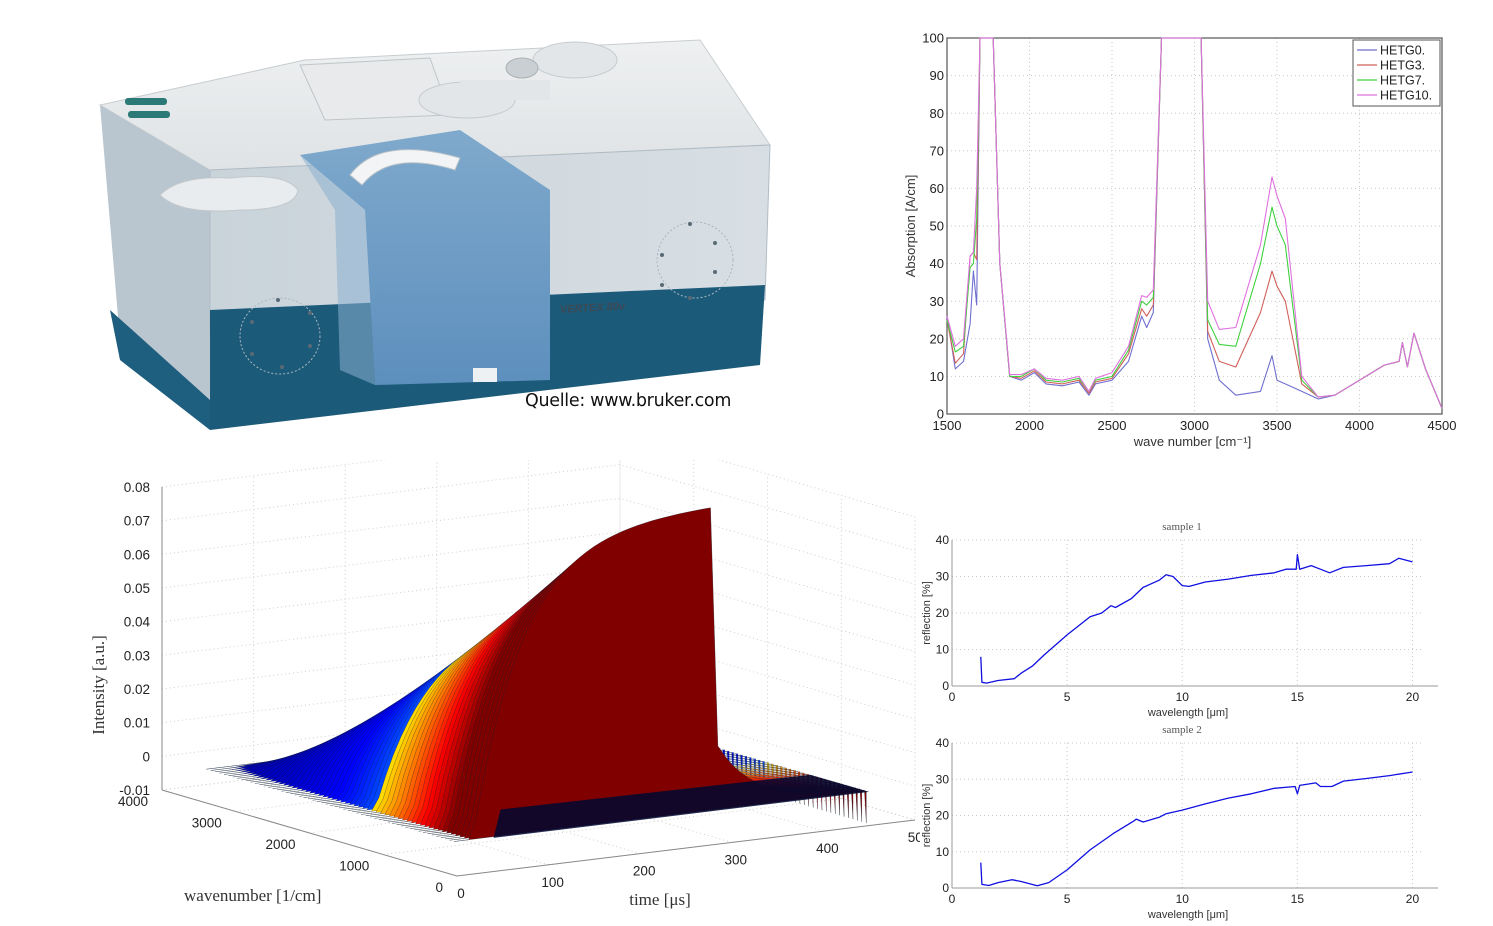 The image size is (1493, 926). Describe the element at coordinates (1402, 81) in the screenshot. I see `legend-label: HETG7.` at that location.